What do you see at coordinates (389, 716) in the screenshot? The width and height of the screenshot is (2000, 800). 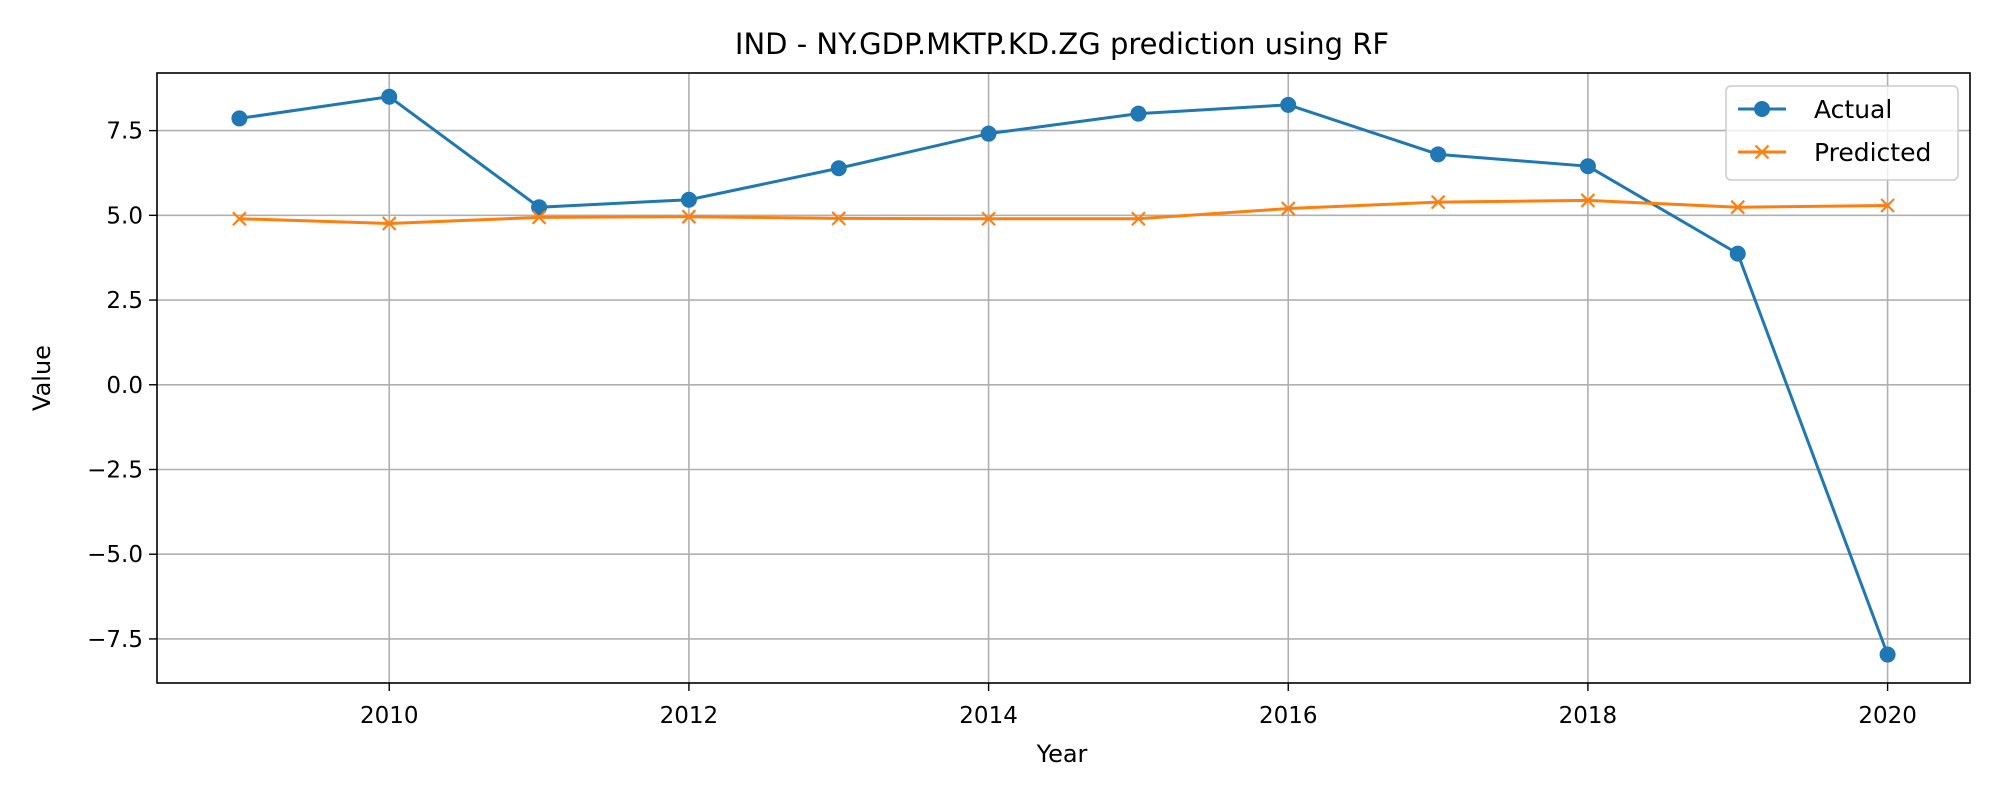 I see `x-tick-label: 2010` at bounding box center [389, 716].